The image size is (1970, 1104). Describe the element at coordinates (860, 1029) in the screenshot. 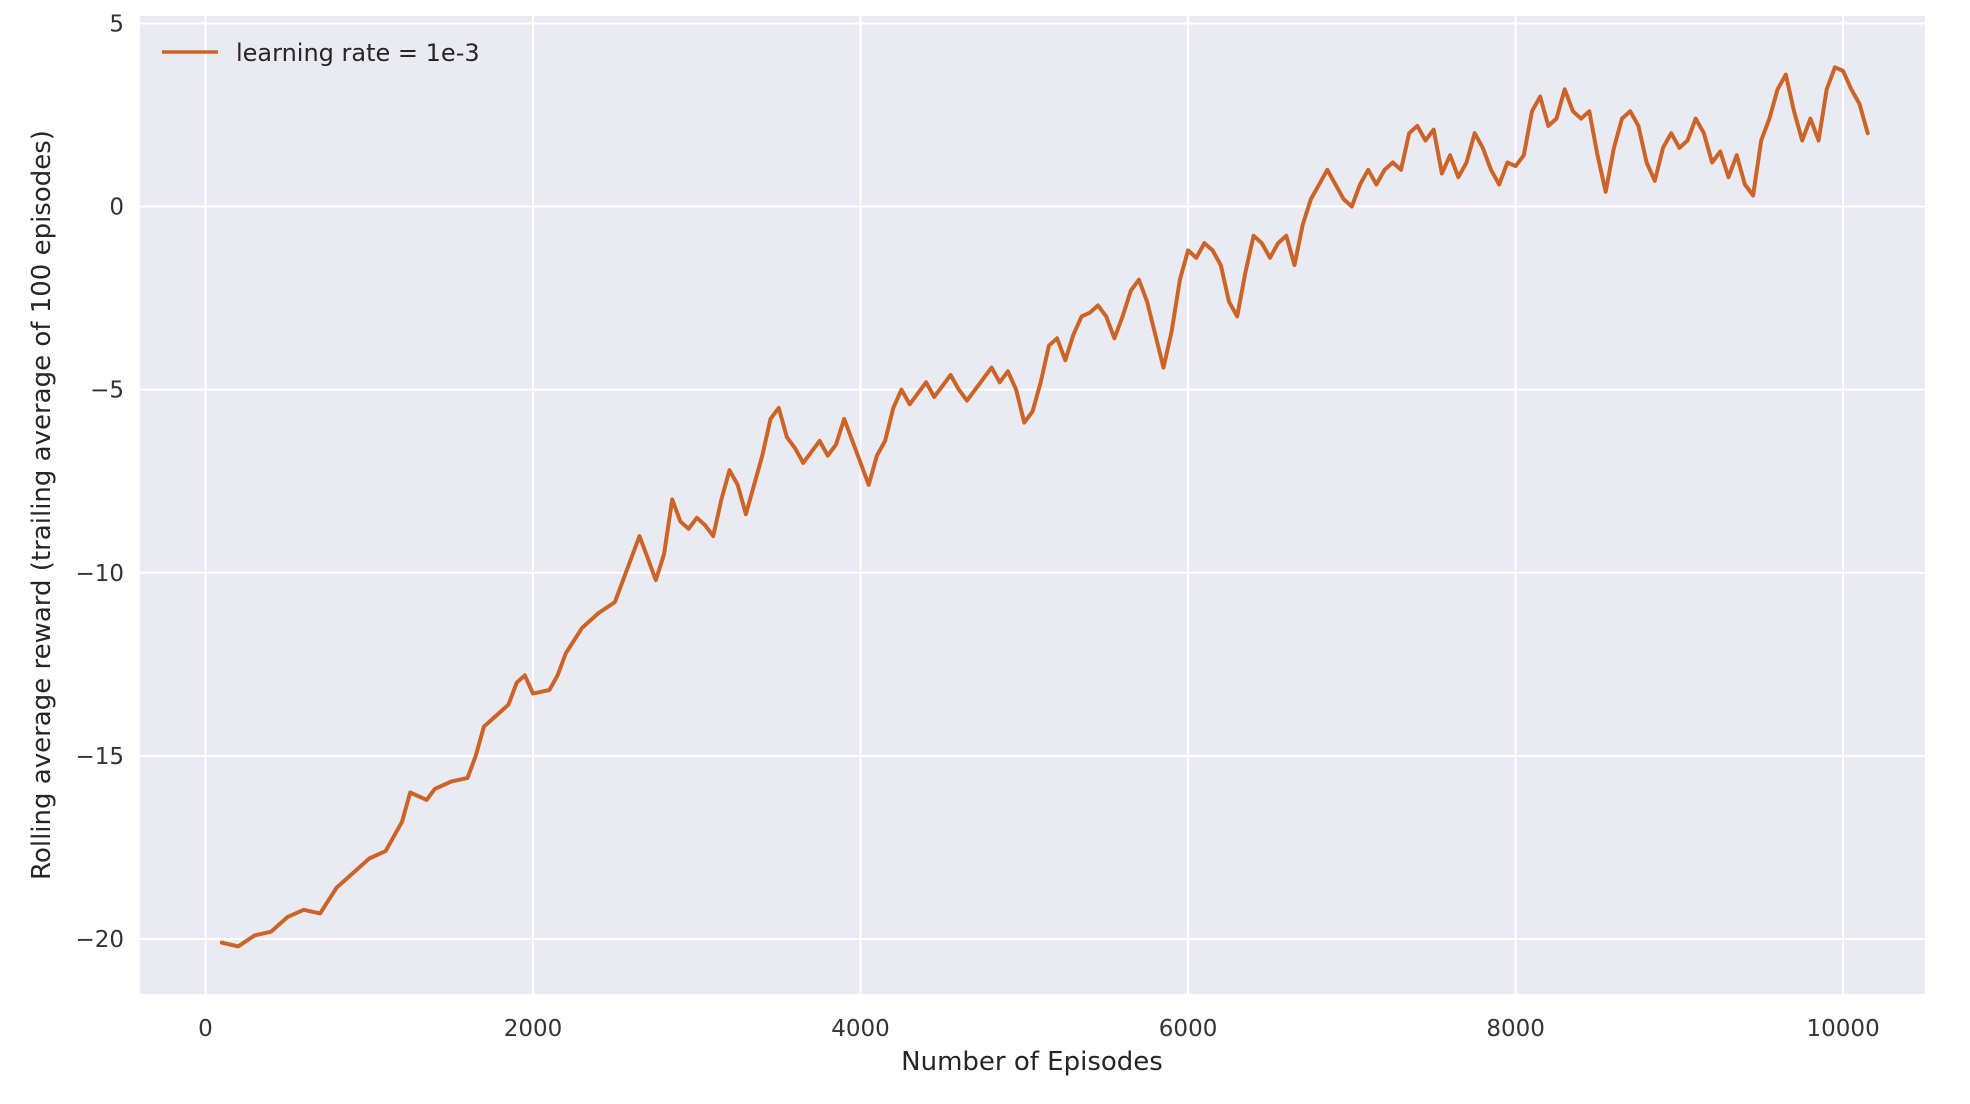

I see `x-tick-label: 4000` at that location.